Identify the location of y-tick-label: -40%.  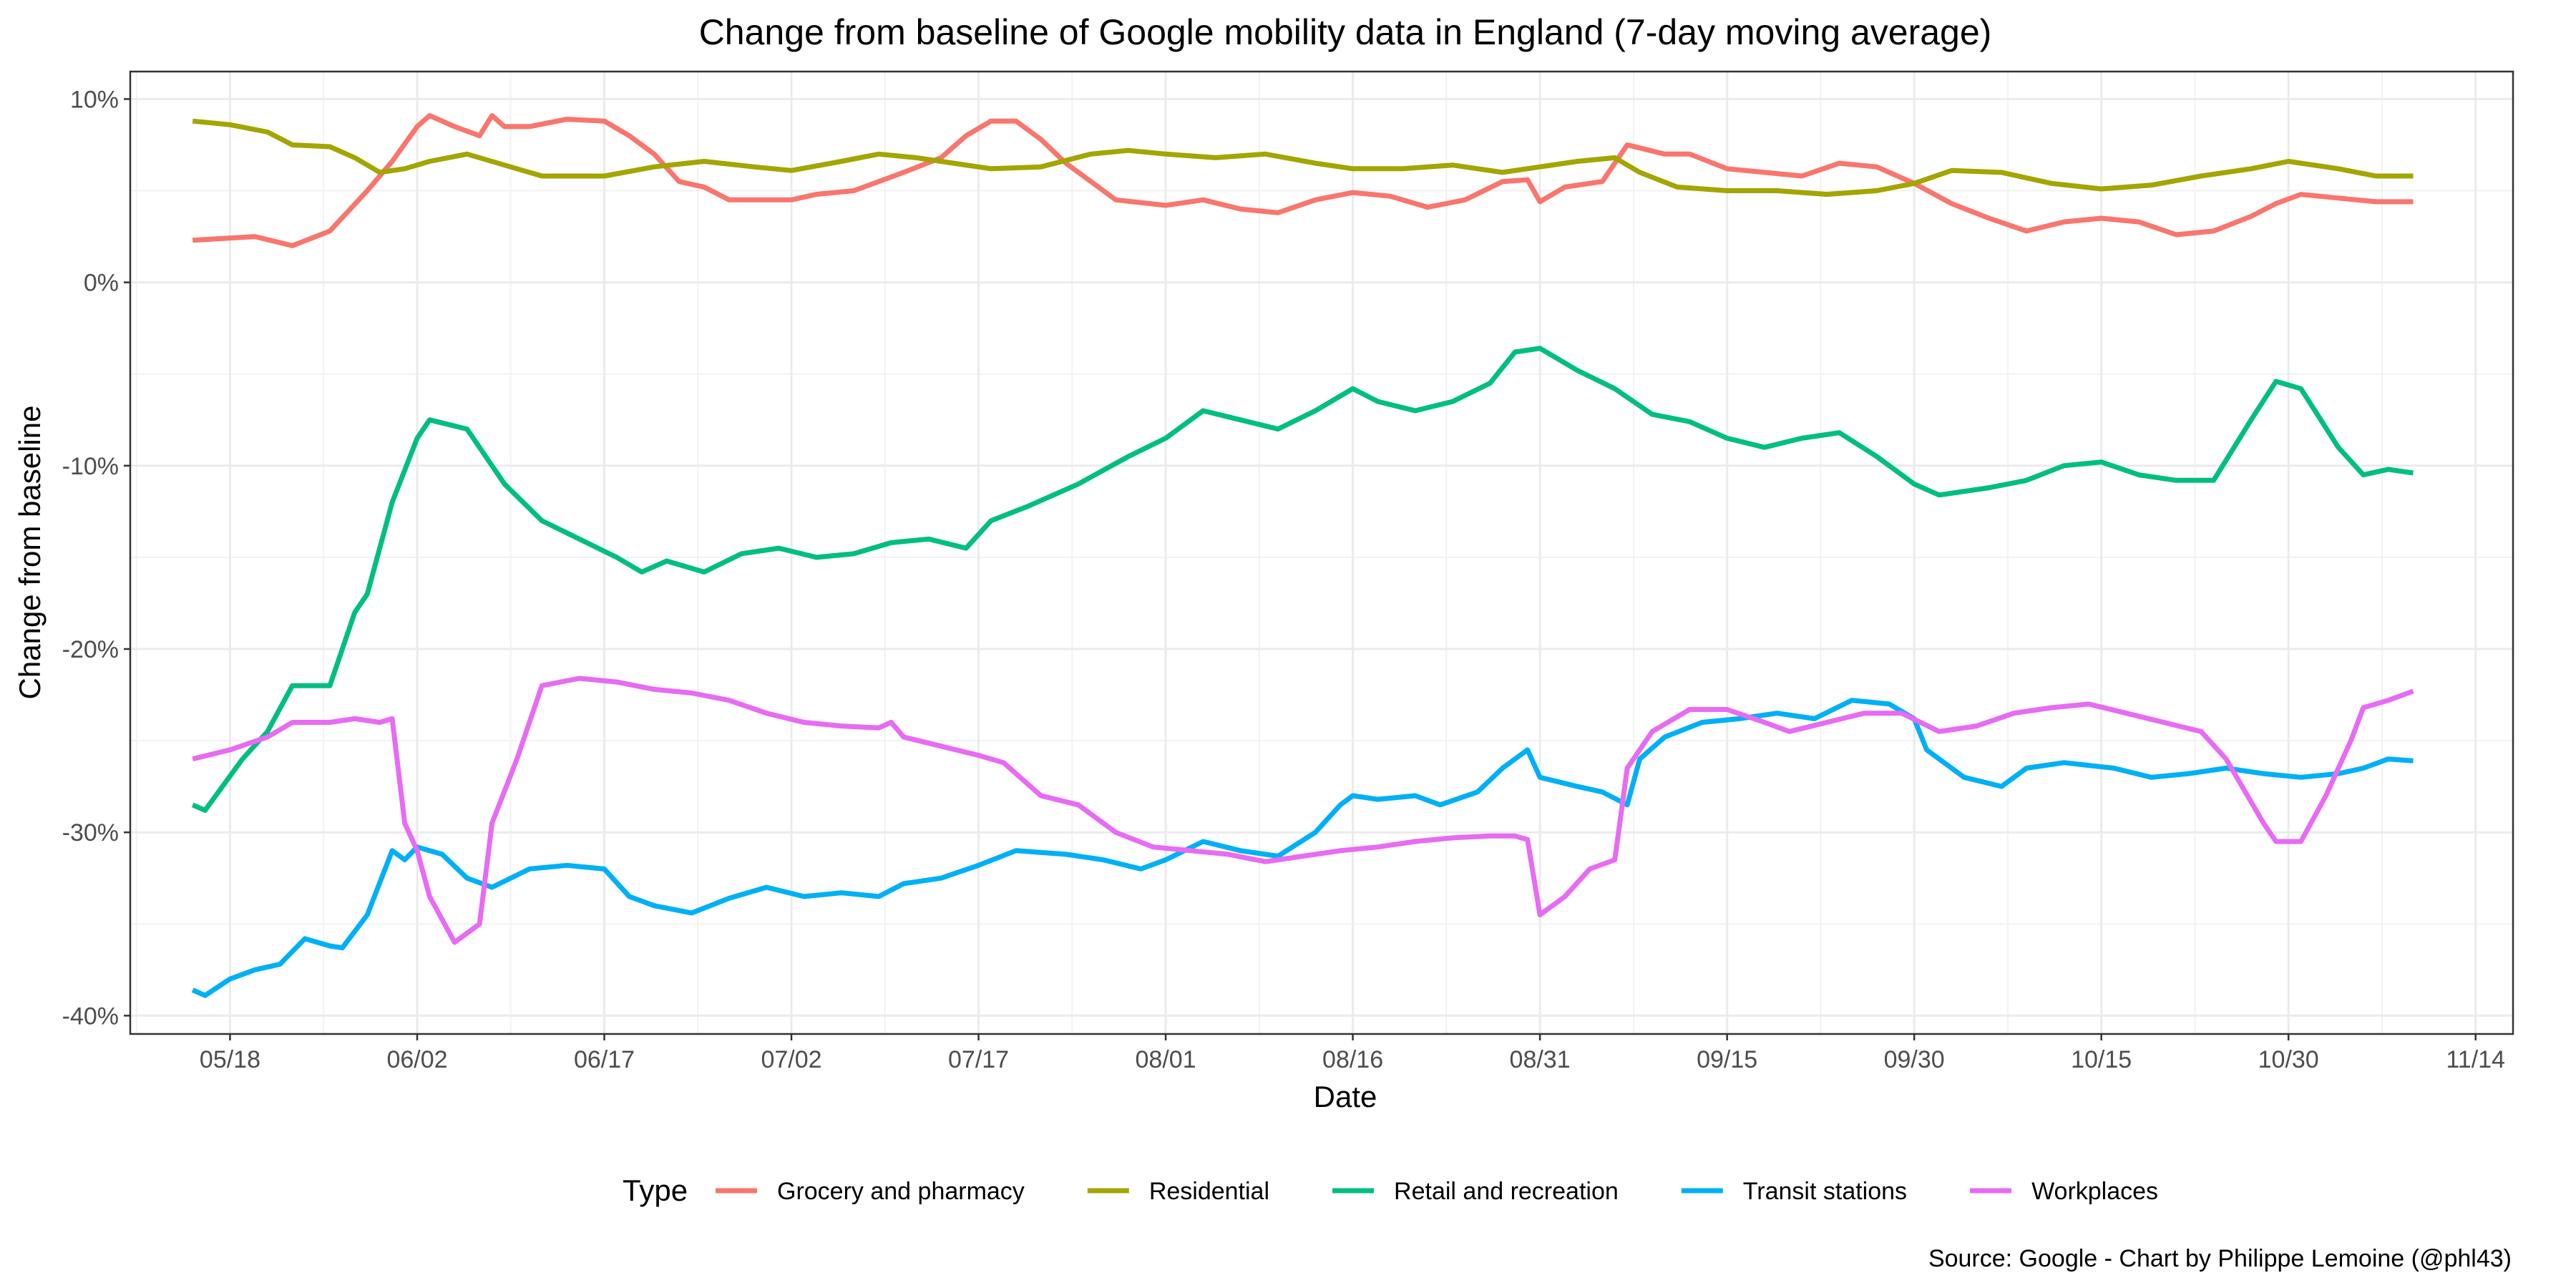
(90, 1016).